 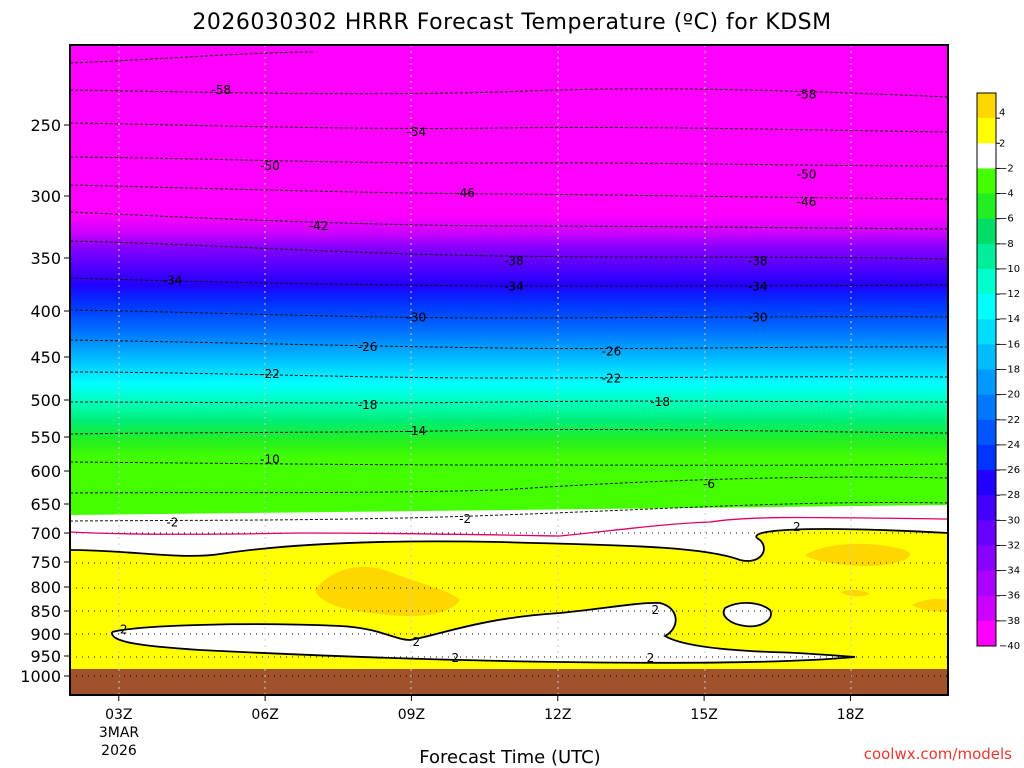 I want to click on contour-label: -50, so click(x=270, y=166).